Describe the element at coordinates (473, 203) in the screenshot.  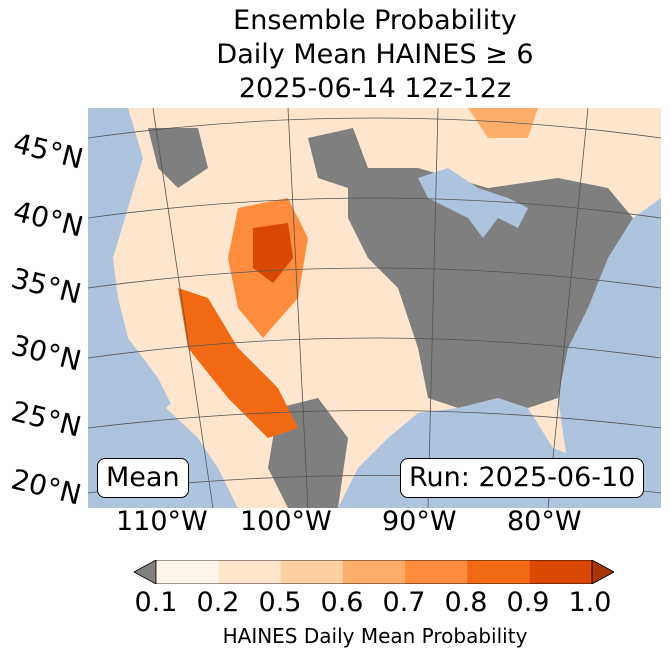
I see `great-lakes` at that location.